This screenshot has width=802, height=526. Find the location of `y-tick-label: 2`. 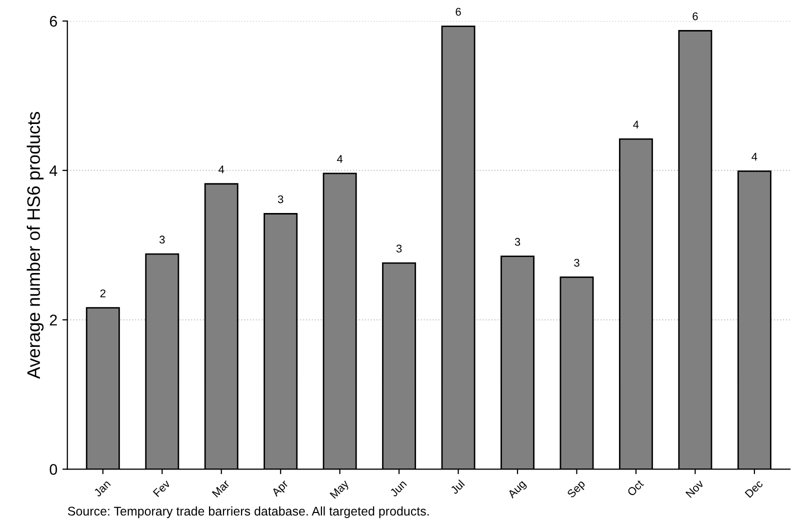

y-tick-label: 2 is located at coordinates (53, 320).